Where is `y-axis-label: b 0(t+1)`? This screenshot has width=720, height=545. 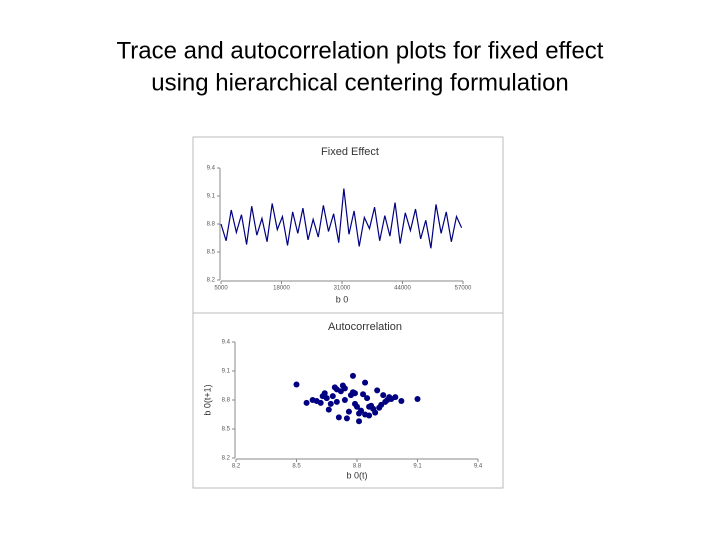 y-axis-label: b 0(t+1) is located at coordinates (207, 399).